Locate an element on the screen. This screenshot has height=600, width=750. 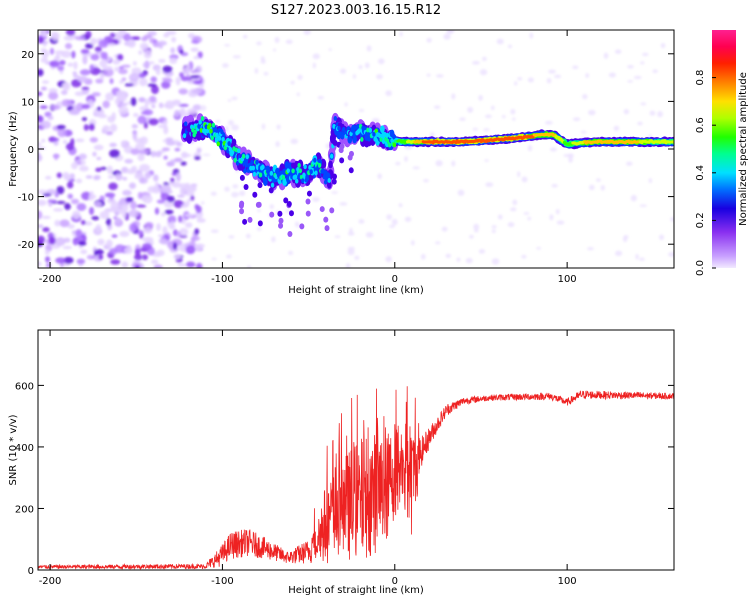
spectrogram-x-tick-label: -200 is located at coordinates (50, 279).